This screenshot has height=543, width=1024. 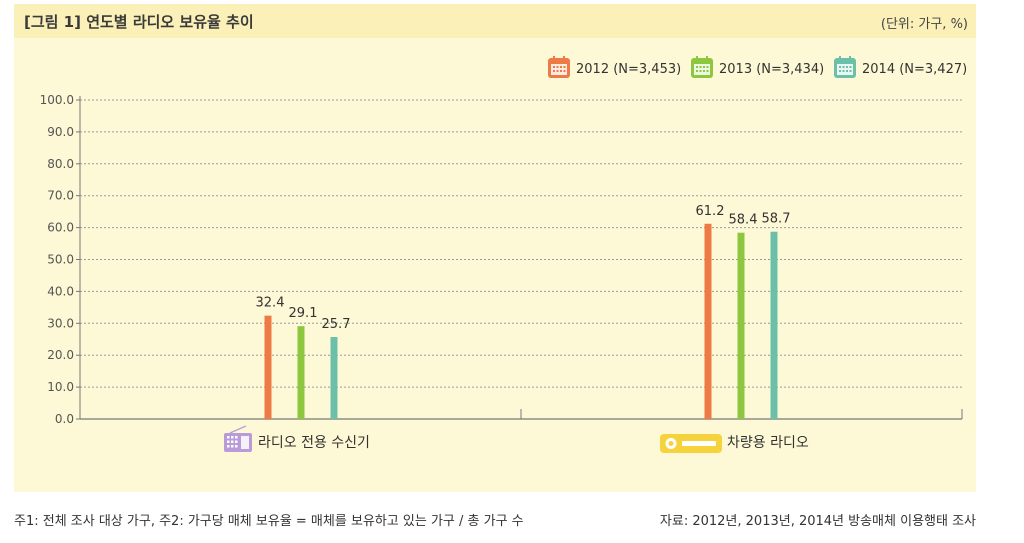 I want to click on car-radio-icon, so click(x=691, y=443).